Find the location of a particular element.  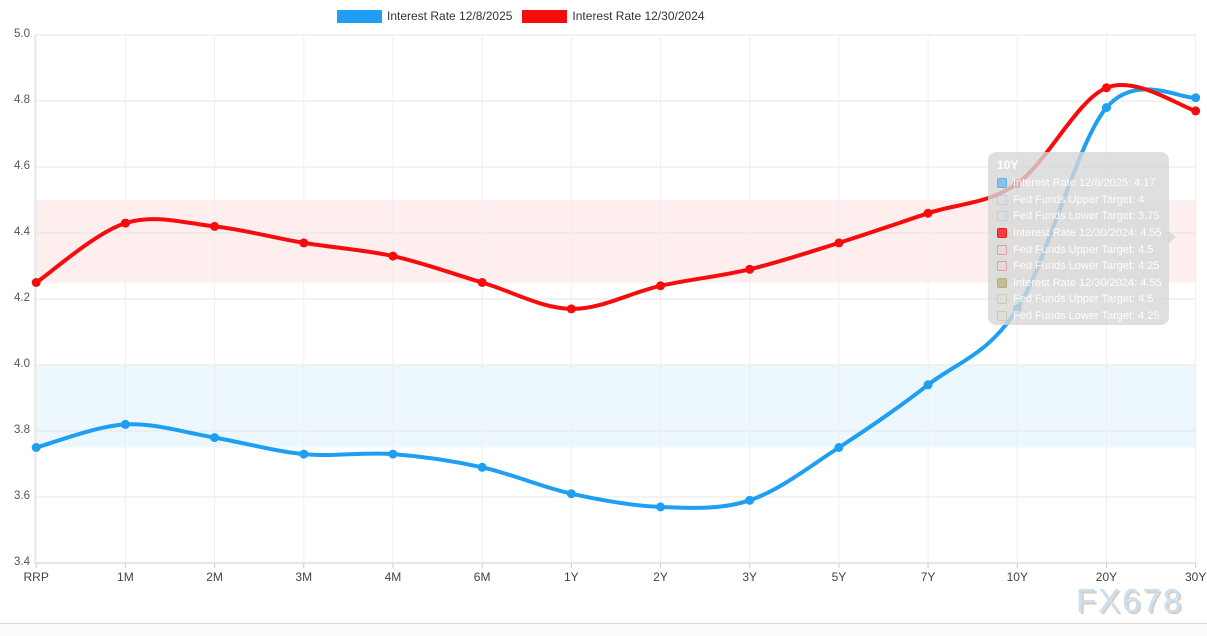

data-point-red-2M is located at coordinates (215, 226).